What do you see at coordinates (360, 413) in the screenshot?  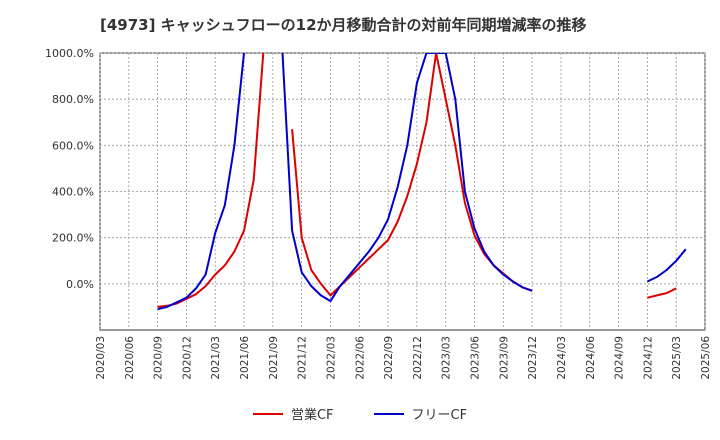 I see `legend: 営業CF フリーCF` at bounding box center [360, 413].